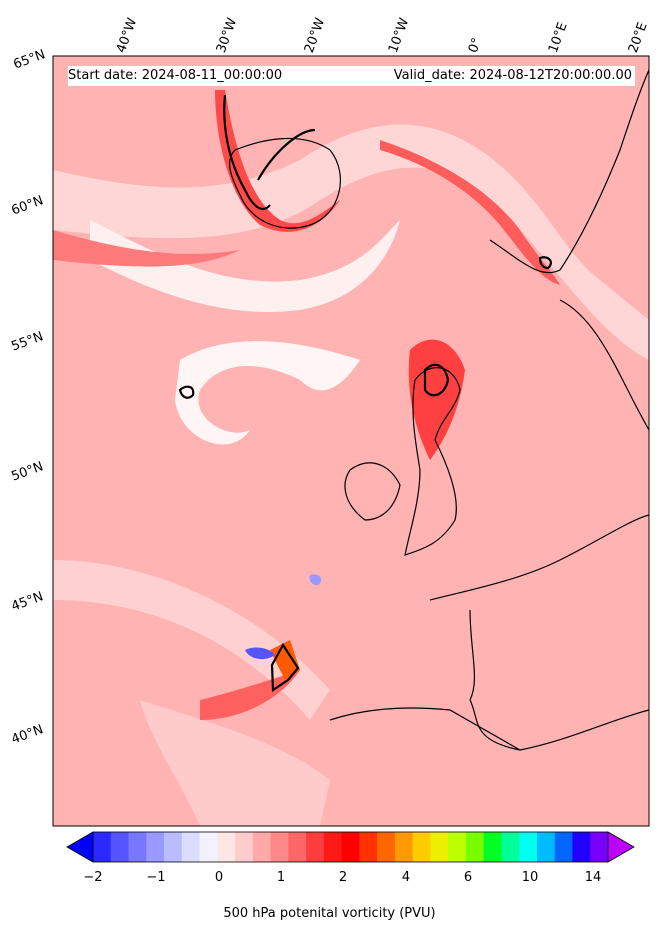 Image resolution: width=659 pixels, height=936 pixels. I want to click on cb-tick: 10, so click(530, 877).